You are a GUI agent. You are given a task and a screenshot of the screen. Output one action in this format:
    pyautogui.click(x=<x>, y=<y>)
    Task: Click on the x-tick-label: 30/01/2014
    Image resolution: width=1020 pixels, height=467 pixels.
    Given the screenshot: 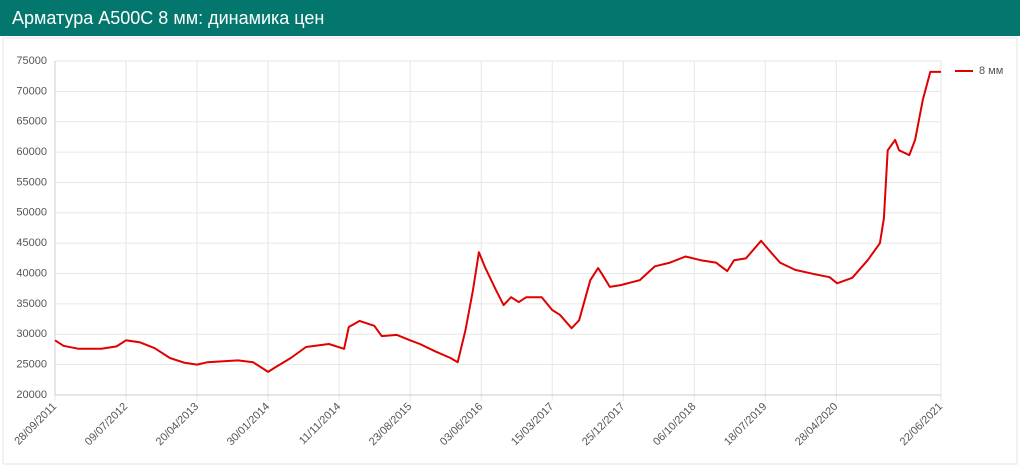 What is the action you would take?
    pyautogui.click(x=248, y=424)
    